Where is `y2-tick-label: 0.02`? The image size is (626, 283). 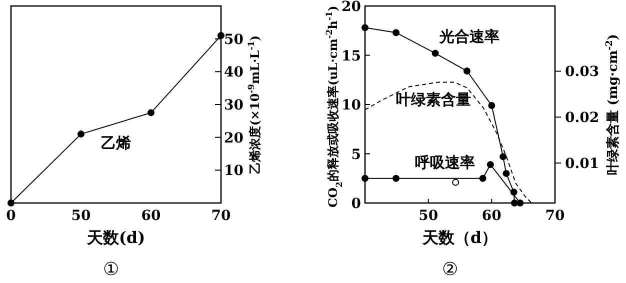 y2-tick-label: 0.02 is located at coordinates (582, 118).